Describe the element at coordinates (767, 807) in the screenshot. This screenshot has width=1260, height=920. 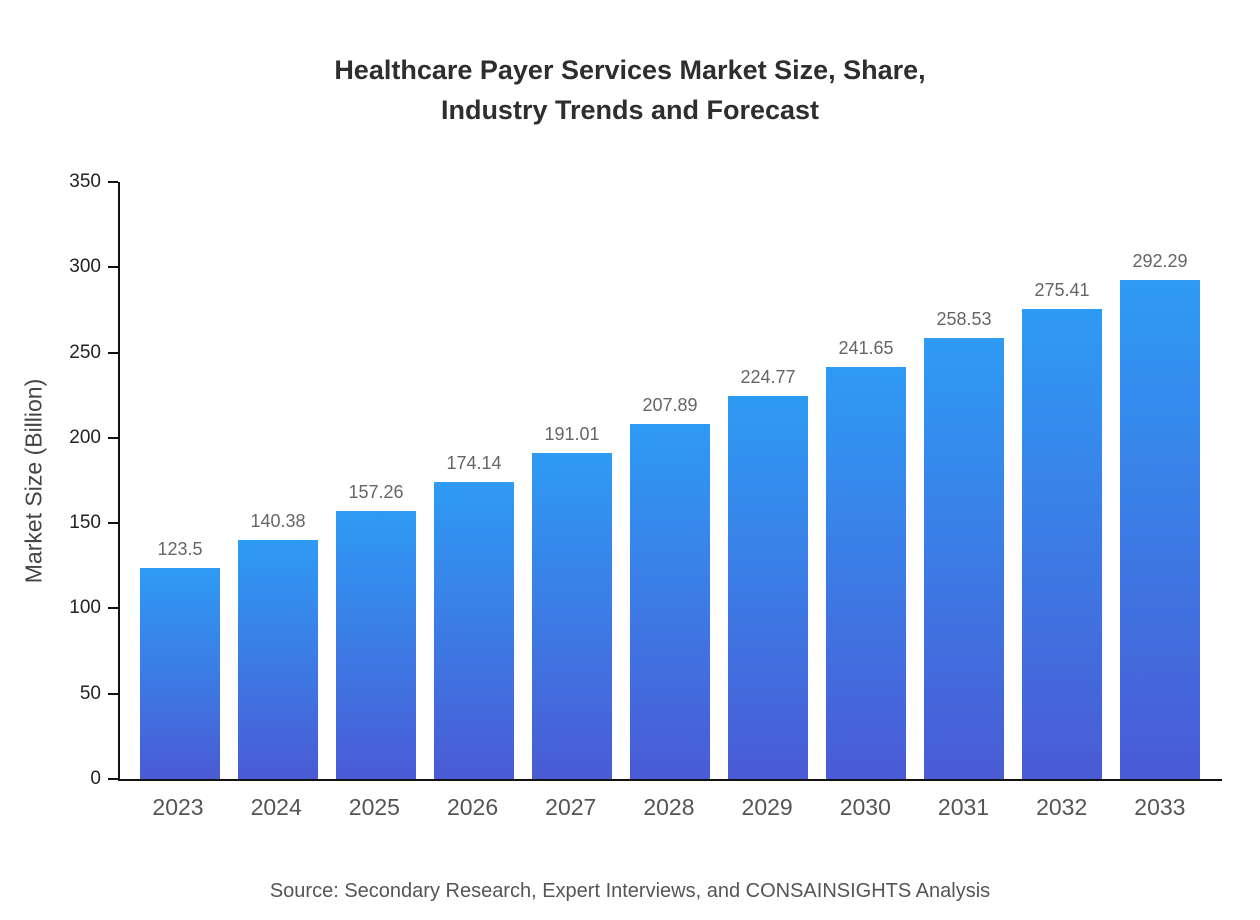
I see `x-tick-label: 2029` at that location.